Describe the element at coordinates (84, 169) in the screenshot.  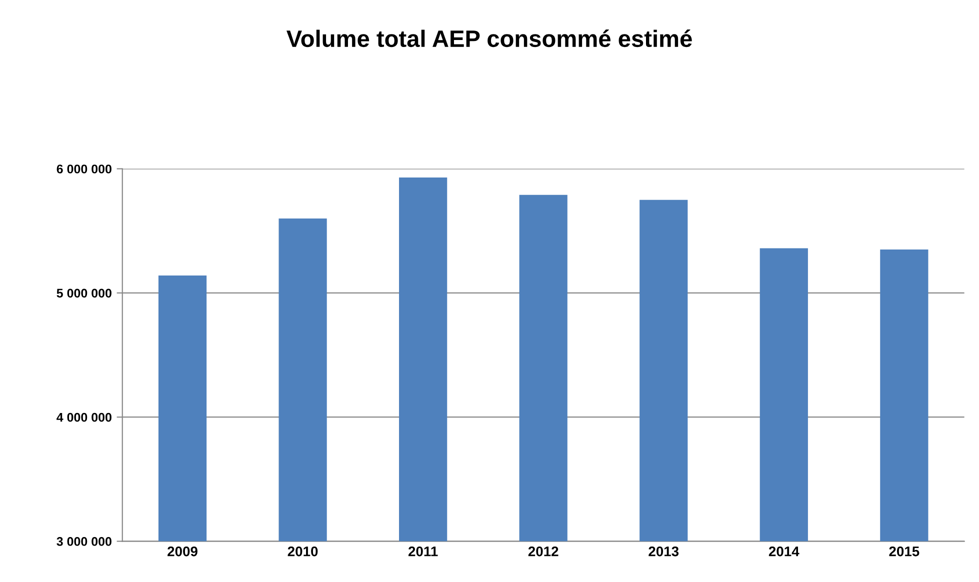
I see `y-tick-label: 6 000 000` at that location.